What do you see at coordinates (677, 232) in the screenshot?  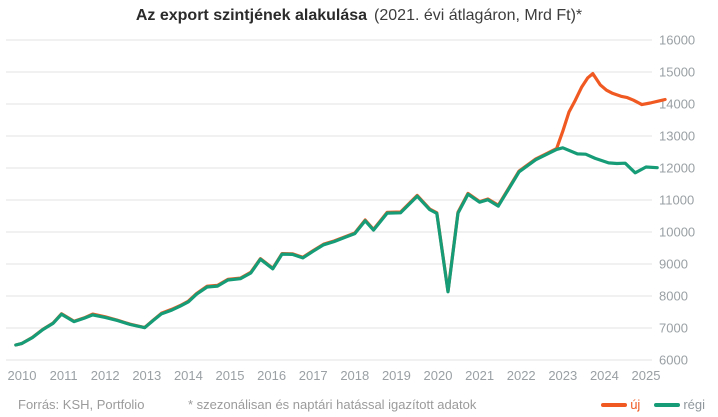 I see `y-axis-label: 10000` at bounding box center [677, 232].